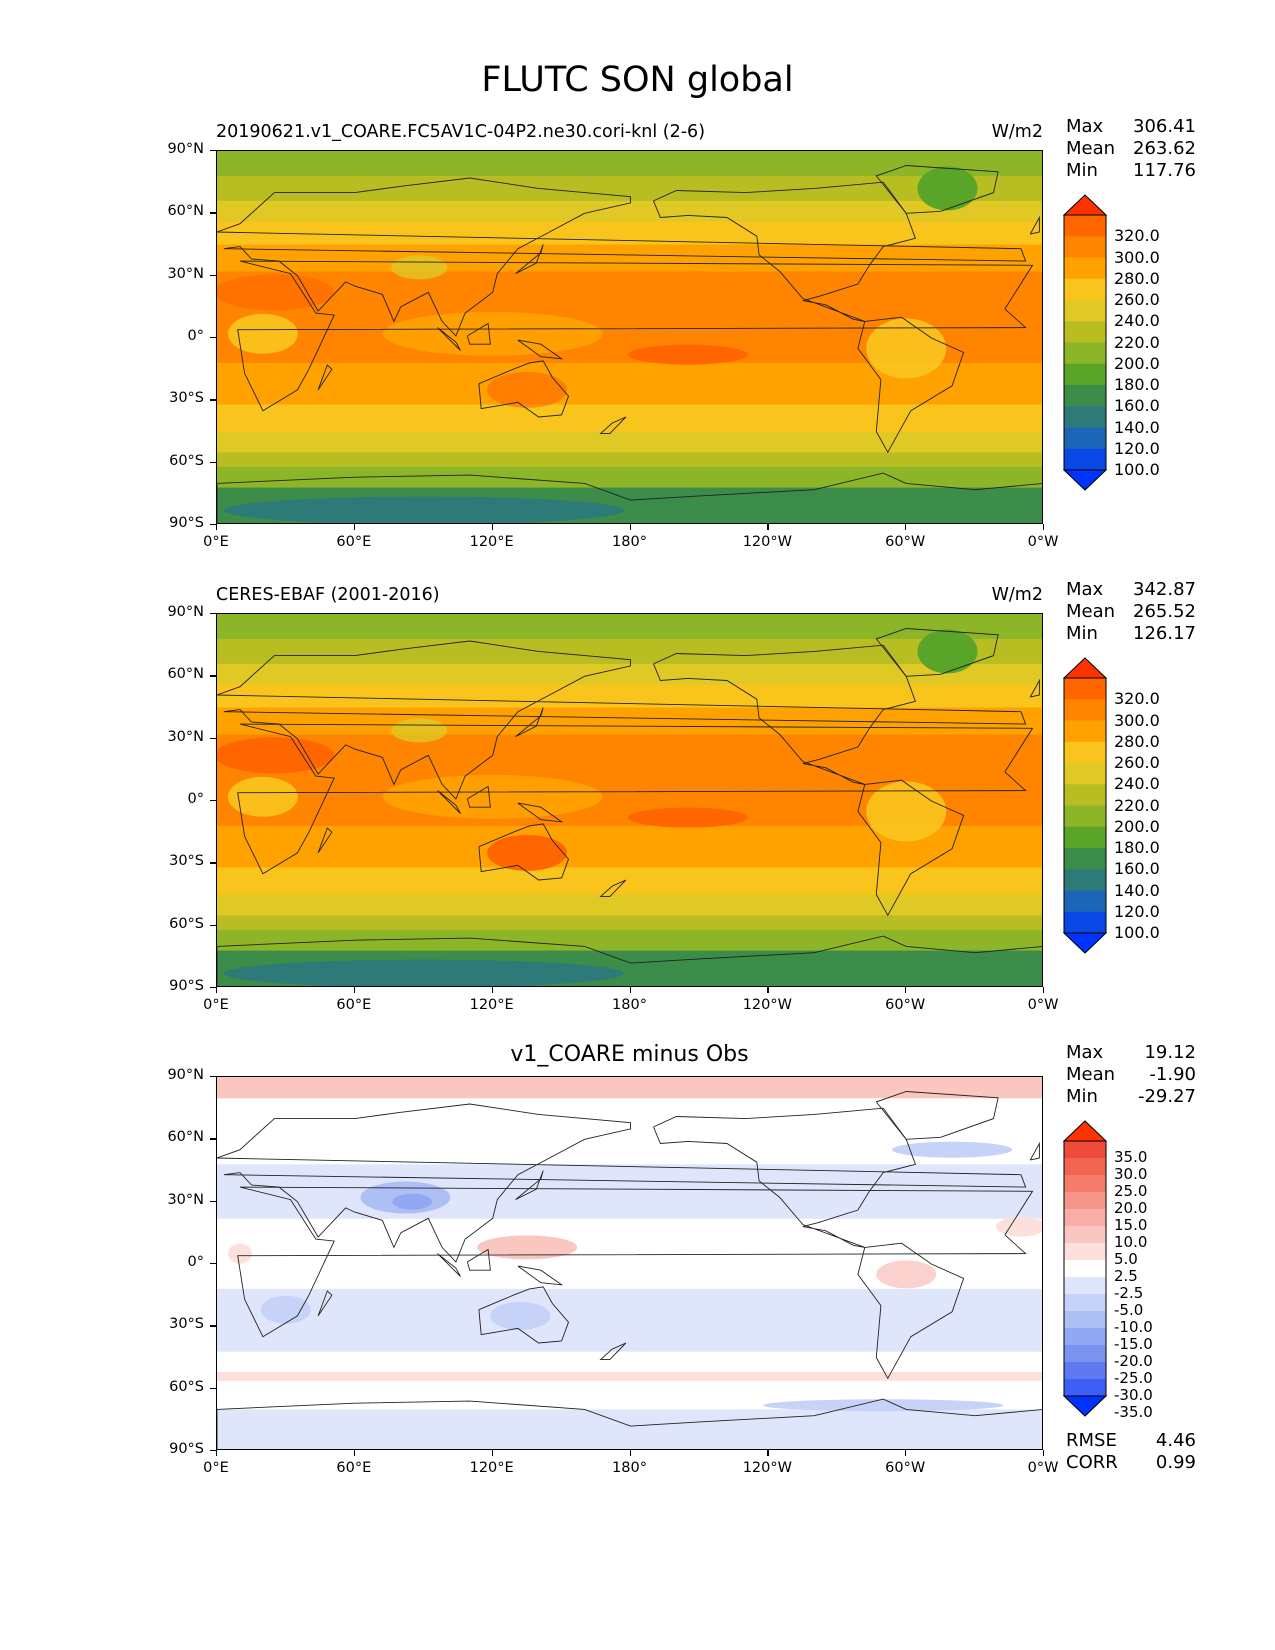 This screenshot has width=1275, height=1650. What do you see at coordinates (1085, 668) in the screenshot?
I see `colorbar-extend-max` at bounding box center [1085, 668].